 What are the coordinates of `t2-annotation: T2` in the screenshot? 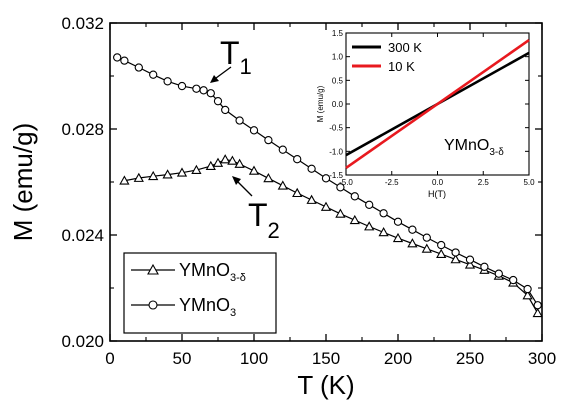 It's located at (256, 209).